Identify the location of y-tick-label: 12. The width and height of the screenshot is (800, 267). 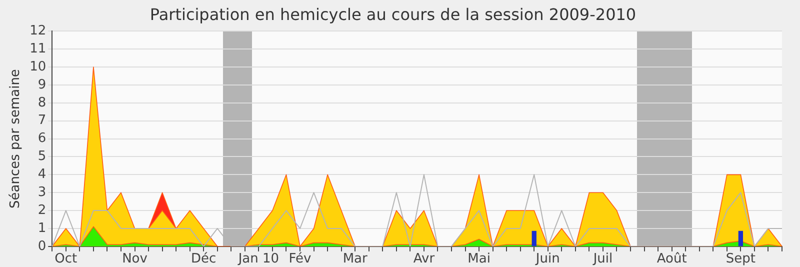
(38, 31).